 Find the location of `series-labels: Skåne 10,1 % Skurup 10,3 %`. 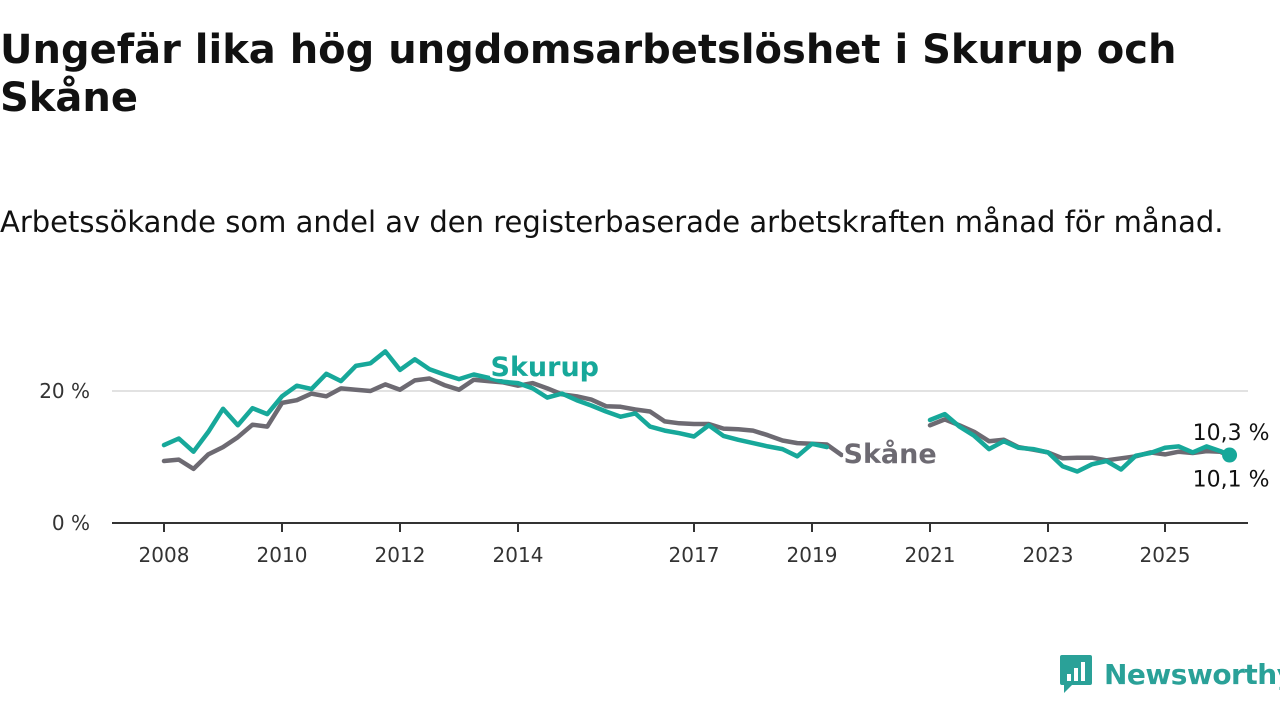

series-labels: Skåne 10,1 % Skurup 10,3 % is located at coordinates (879, 420).